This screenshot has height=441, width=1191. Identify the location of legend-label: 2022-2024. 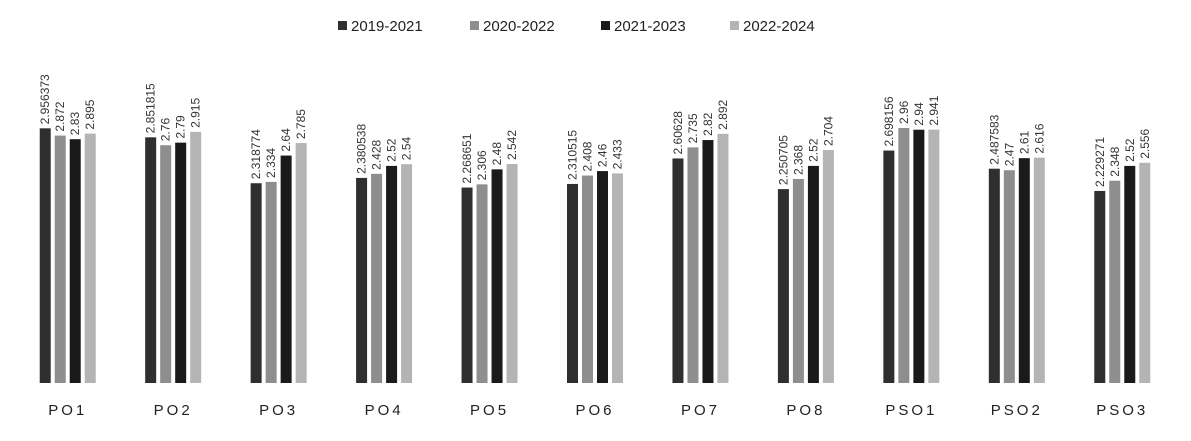
(779, 26).